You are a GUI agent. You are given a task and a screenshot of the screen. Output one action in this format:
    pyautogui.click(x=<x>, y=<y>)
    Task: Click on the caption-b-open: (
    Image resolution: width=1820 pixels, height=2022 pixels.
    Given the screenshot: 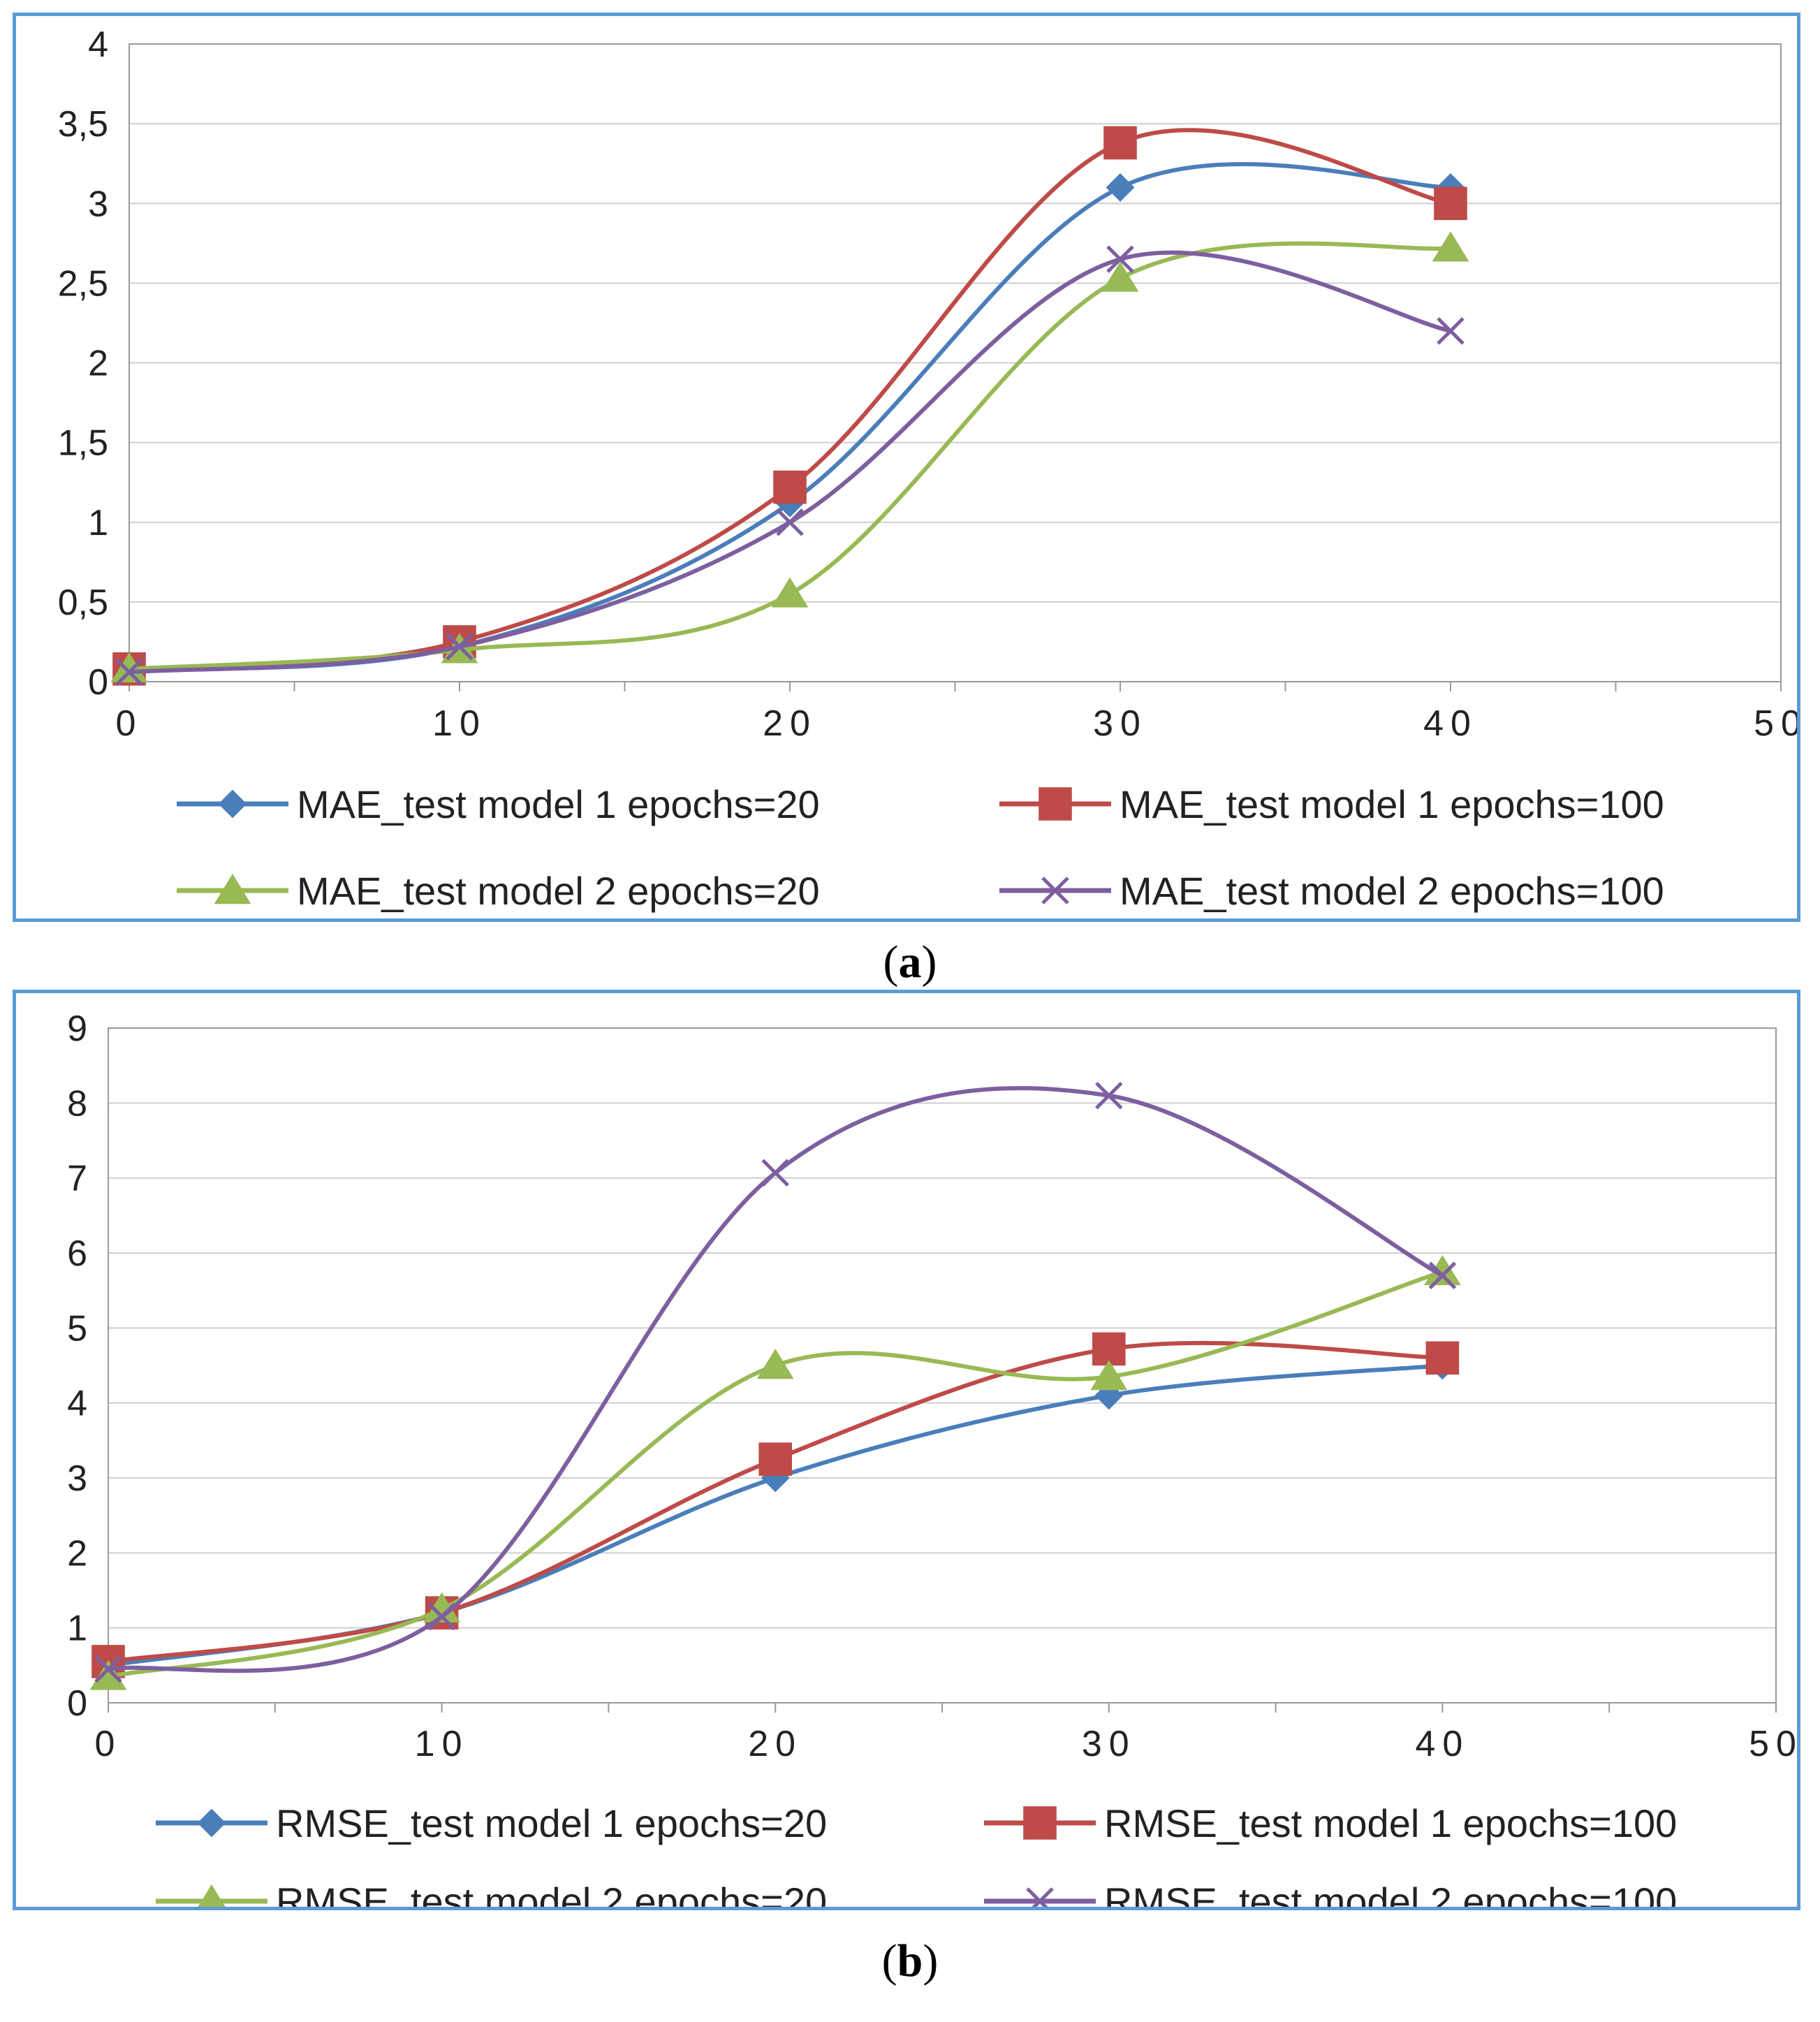 What is the action you would take?
    pyautogui.click(x=889, y=1960)
    